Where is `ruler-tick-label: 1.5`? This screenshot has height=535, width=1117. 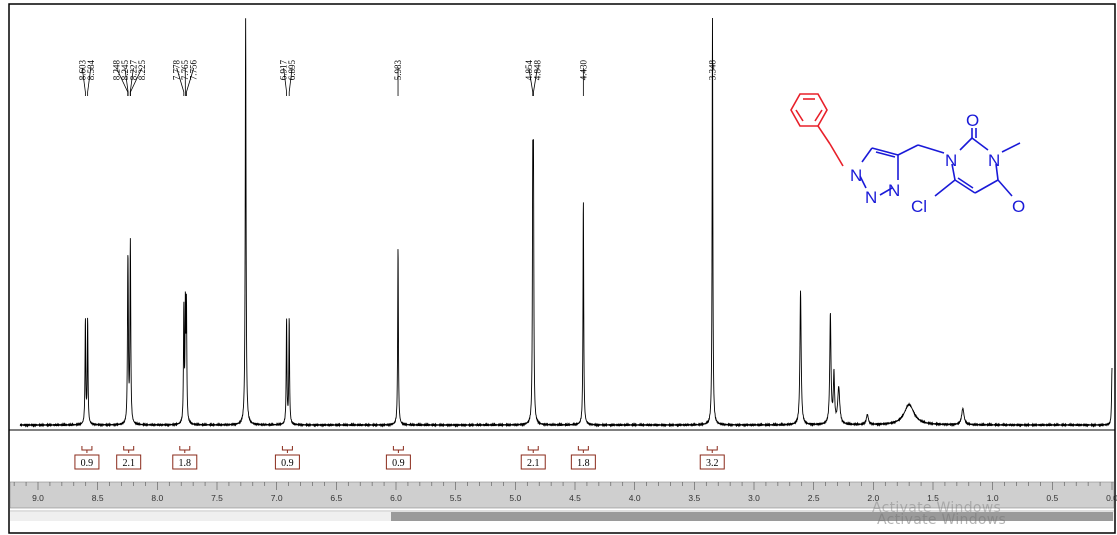
ruler-tick-label: 1.5 is located at coordinates (933, 498).